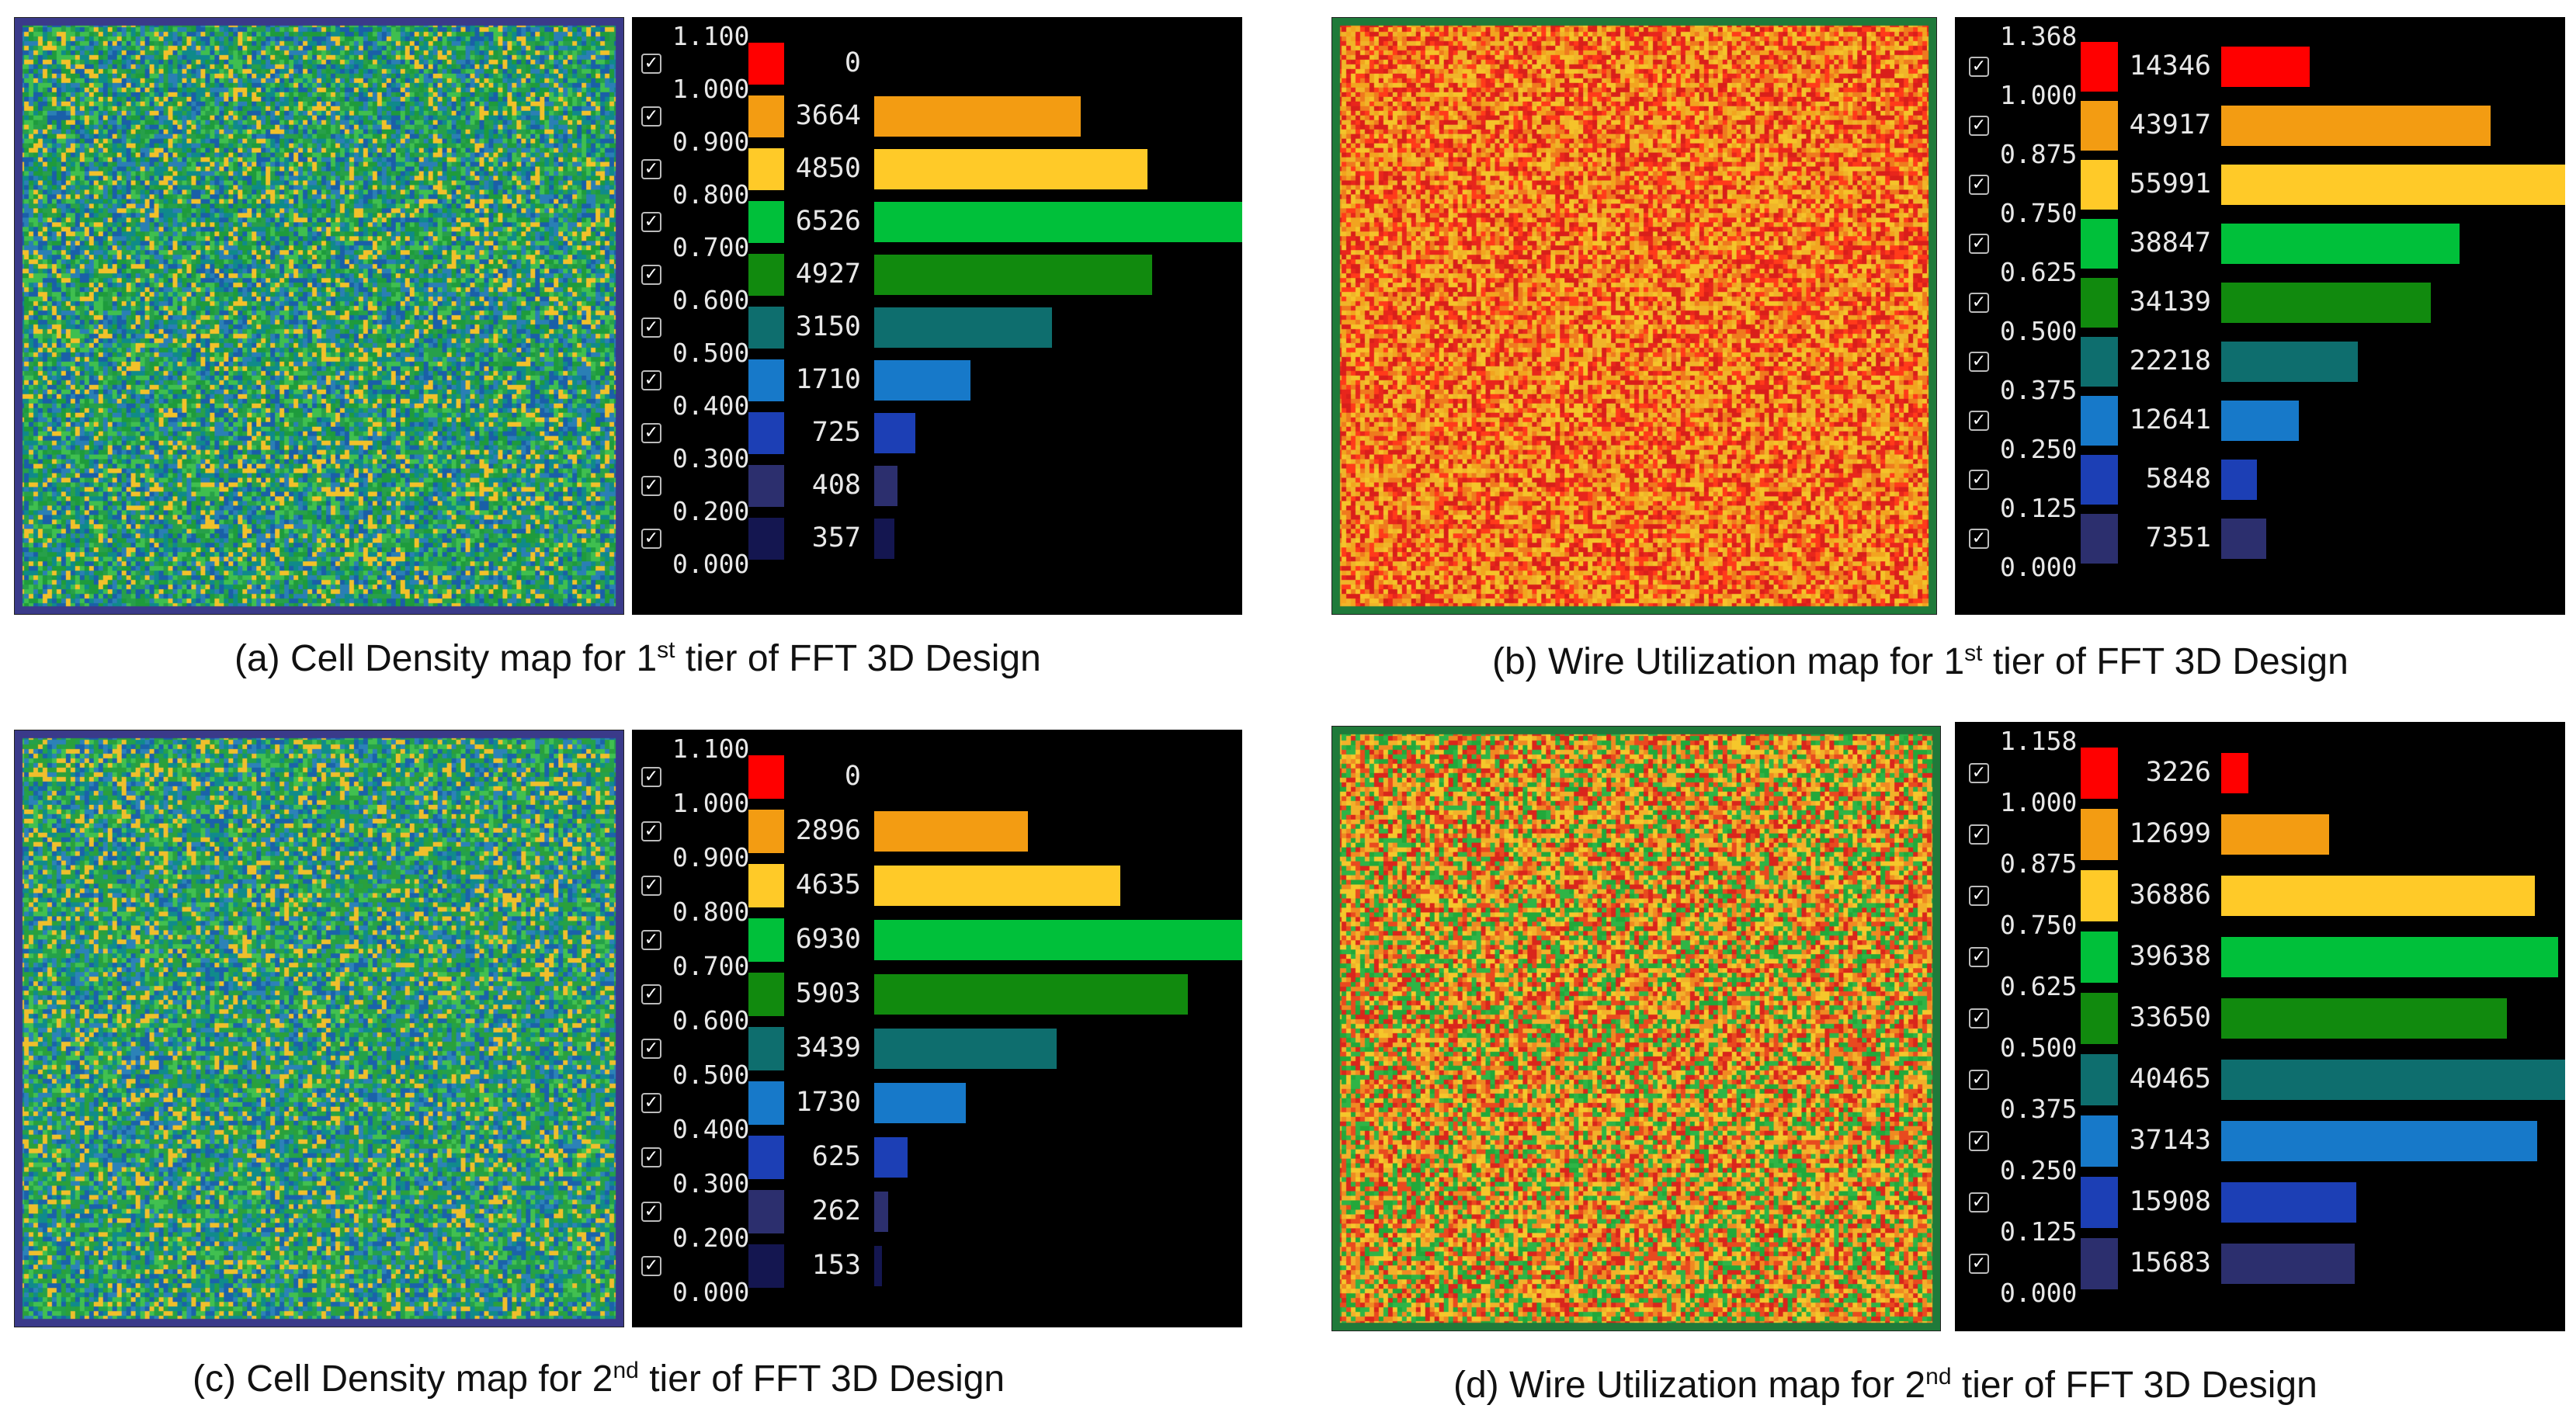 This screenshot has height=1412, width=2576. Describe the element at coordinates (2039, 36) in the screenshot. I see `legend-tick-label: 1.368` at that location.